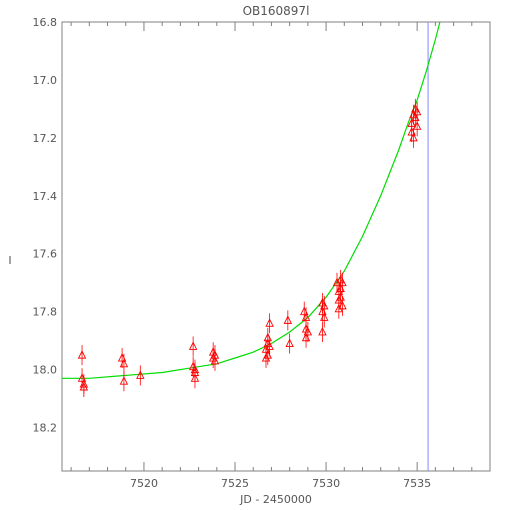 This screenshot has width=510, height=510. Describe the element at coordinates (45, 312) in the screenshot. I see `y-tick-label: 17.8` at that location.